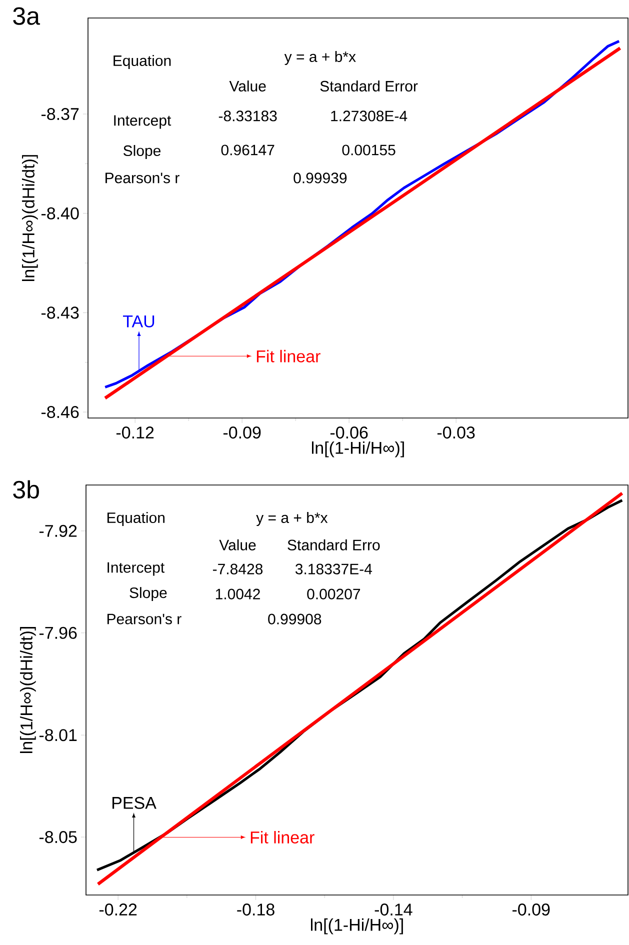 Image resolution: width=629 pixels, height=945 pixels. Describe the element at coordinates (237, 569) in the screenshot. I see `annotation: -7.8428` at that location.